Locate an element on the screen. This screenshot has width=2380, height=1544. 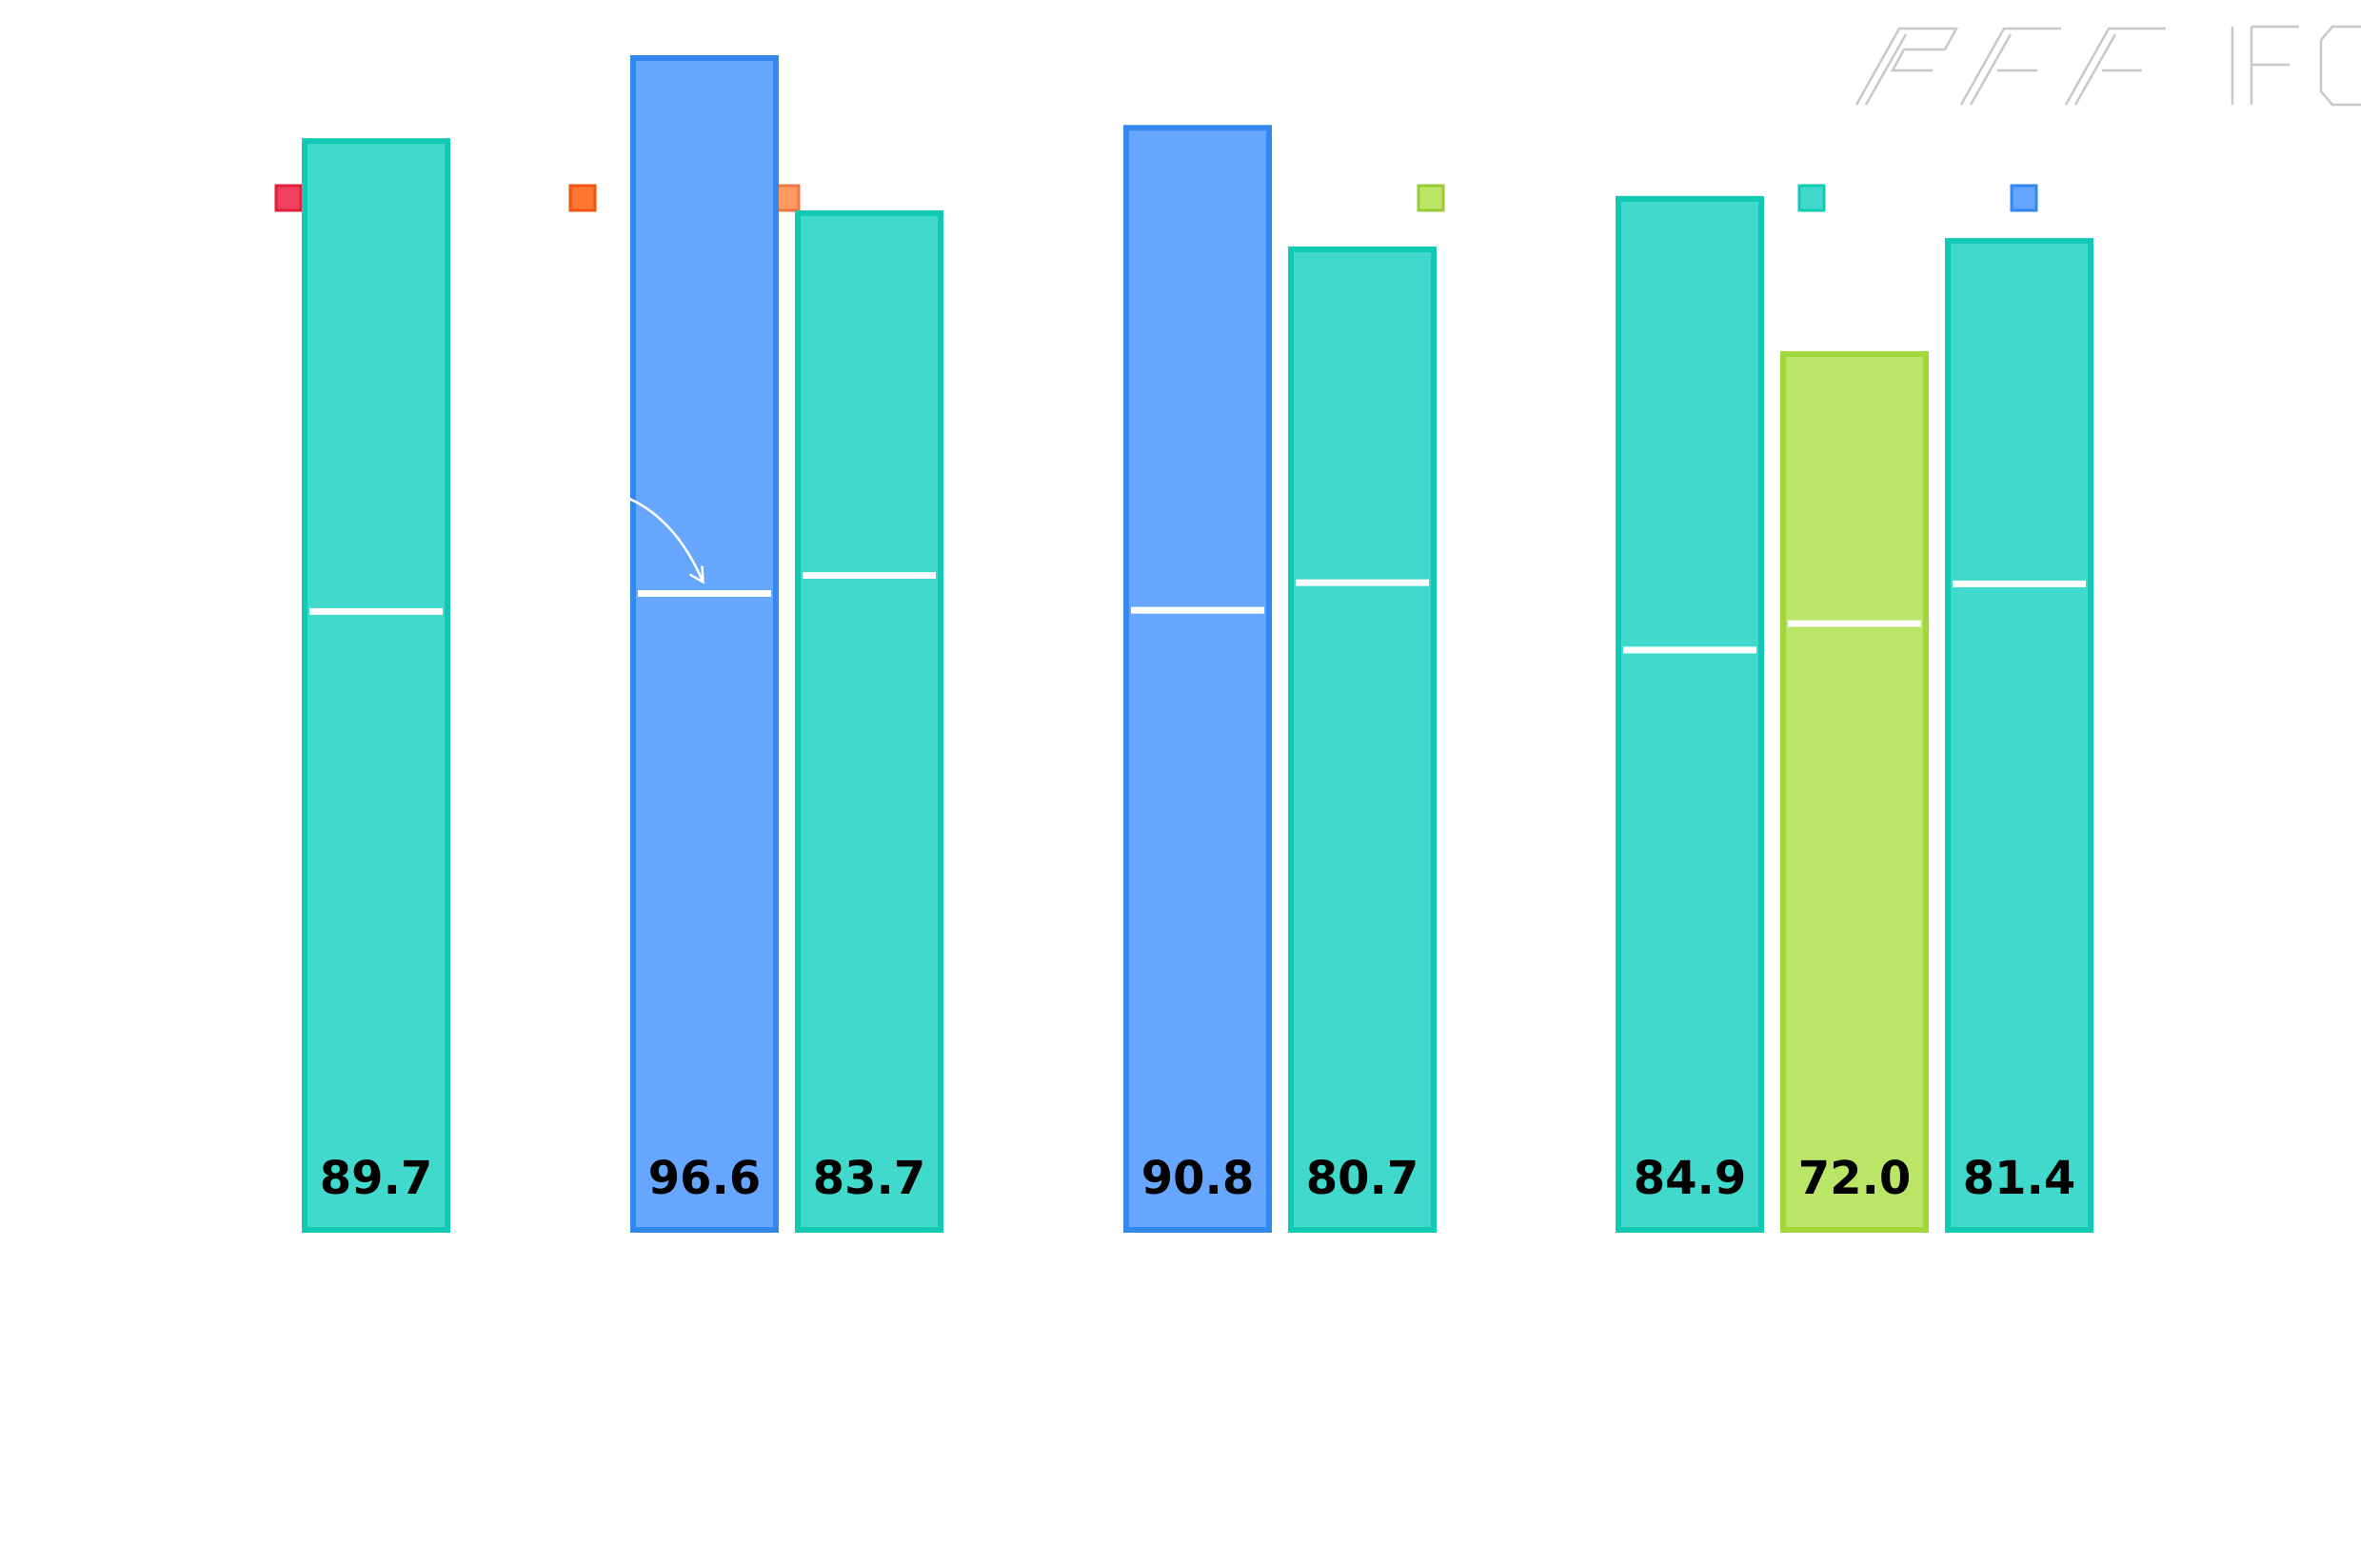
pff-fc-logo is located at coordinates (2107, 66).